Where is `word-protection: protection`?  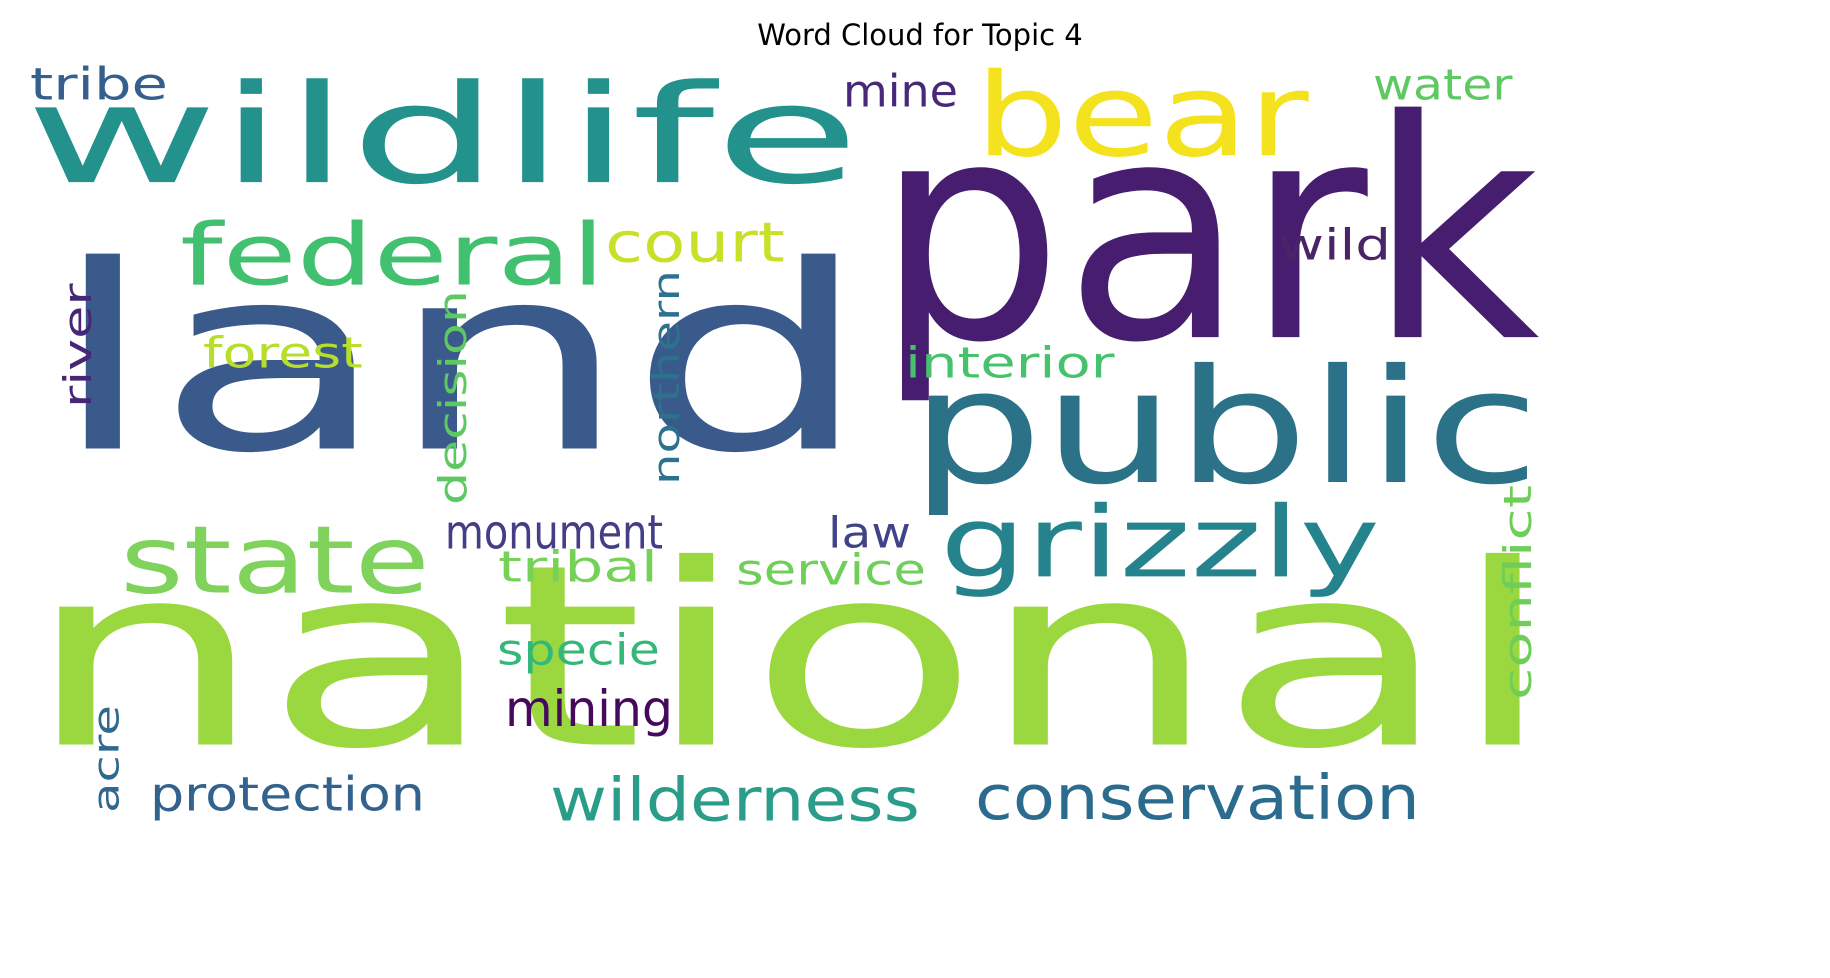 word-protection: protection is located at coordinates (287, 794).